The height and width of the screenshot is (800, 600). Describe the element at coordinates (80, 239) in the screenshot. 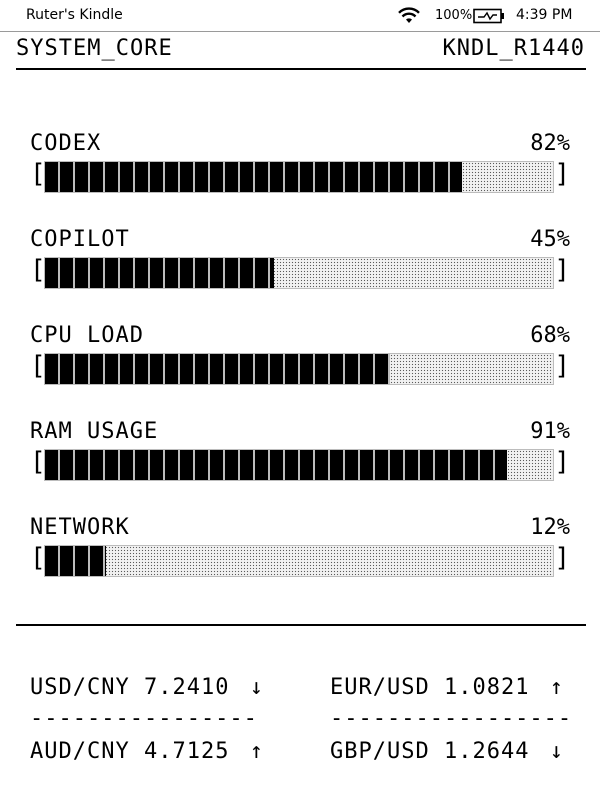

I see `meter-label: COPILOT` at that location.